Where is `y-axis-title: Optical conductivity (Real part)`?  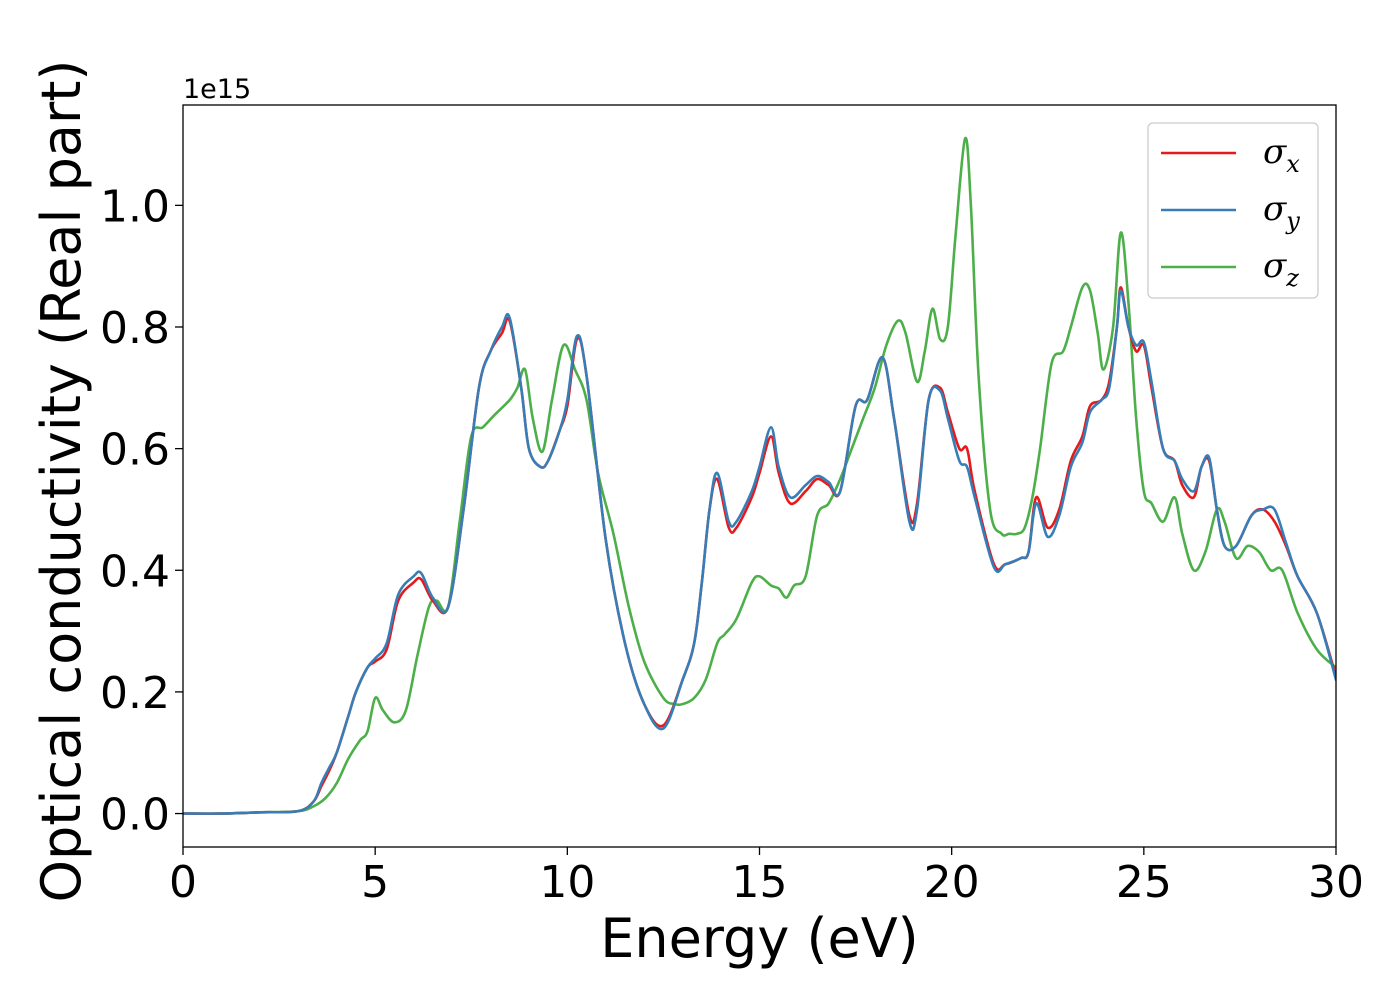
y-axis-title: Optical conductivity (Real part) is located at coordinates (61, 481).